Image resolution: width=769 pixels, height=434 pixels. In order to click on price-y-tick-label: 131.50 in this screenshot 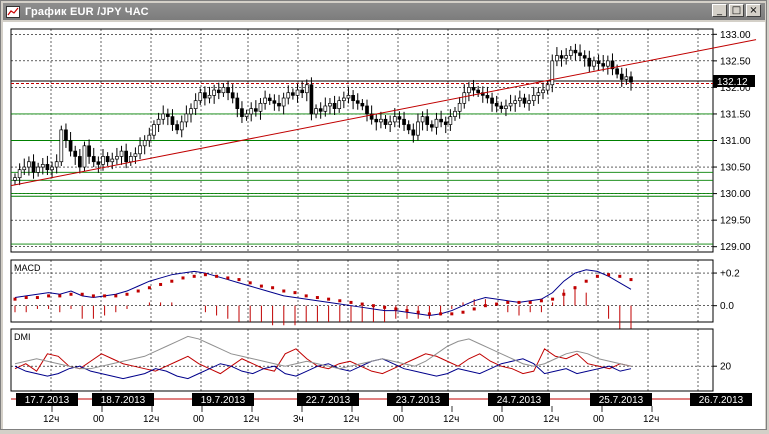, I will do `click(735, 114)`.